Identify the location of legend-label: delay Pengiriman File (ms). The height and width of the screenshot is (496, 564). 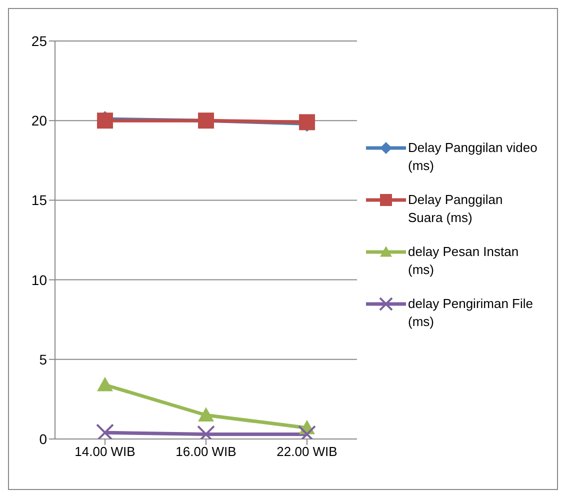
(471, 313).